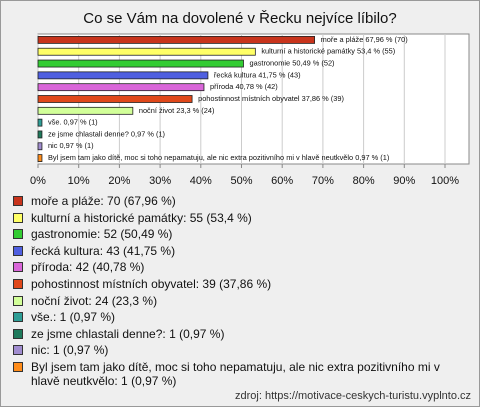 This screenshot has height=407, width=480. I want to click on x-tick-label: 40%, so click(201, 181).